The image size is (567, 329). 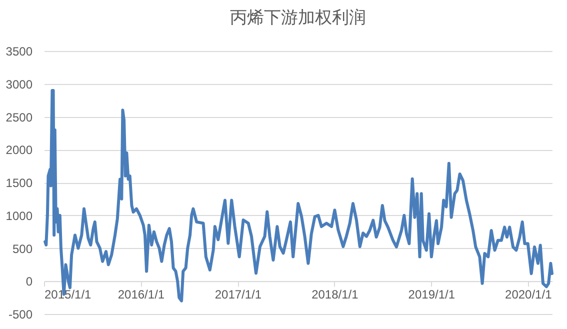 I want to click on y-tick-label: 500, so click(x=22, y=249).